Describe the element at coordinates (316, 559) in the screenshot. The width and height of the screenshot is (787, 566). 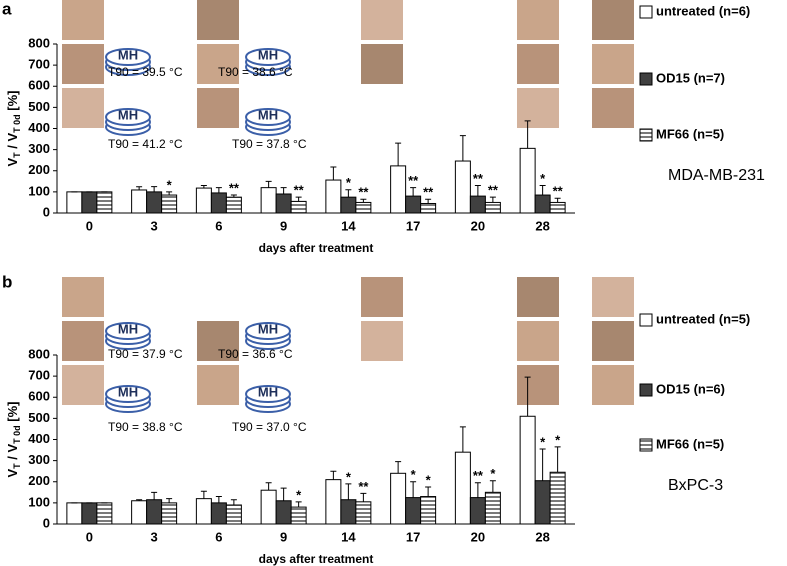
I see `x-axis-label: days after treatment` at that location.